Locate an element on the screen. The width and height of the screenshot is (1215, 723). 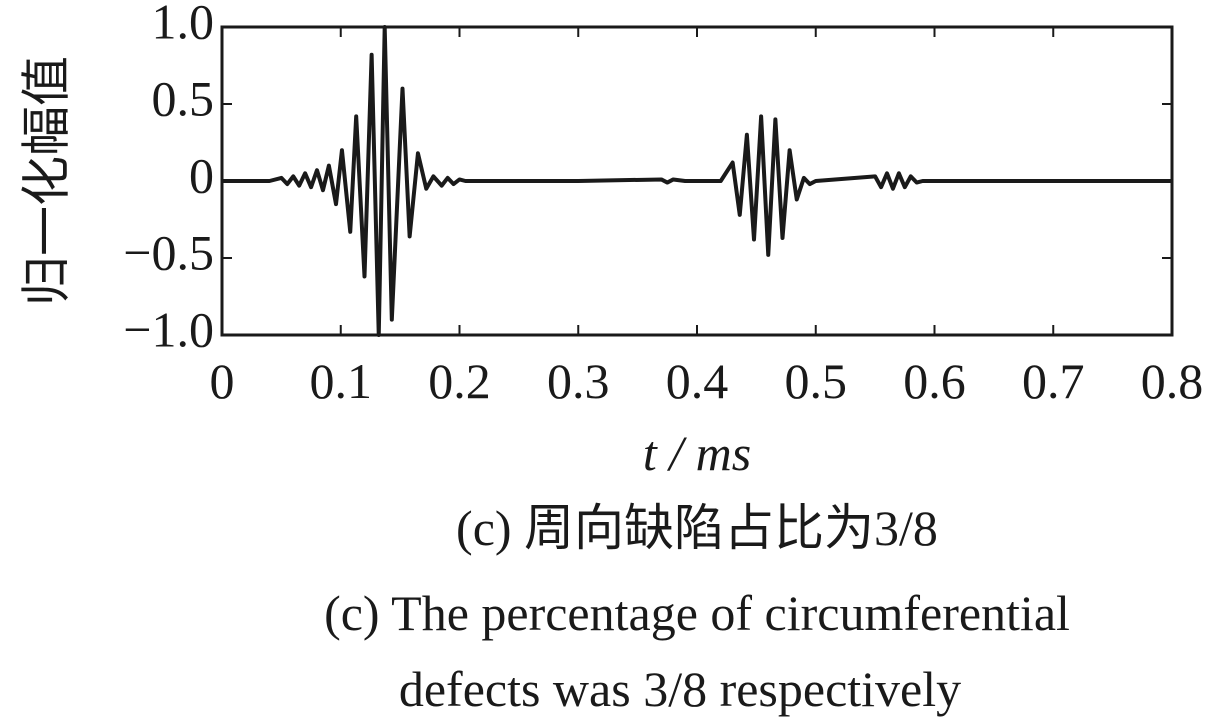
y-tick-label: 0 is located at coordinates (201, 175).